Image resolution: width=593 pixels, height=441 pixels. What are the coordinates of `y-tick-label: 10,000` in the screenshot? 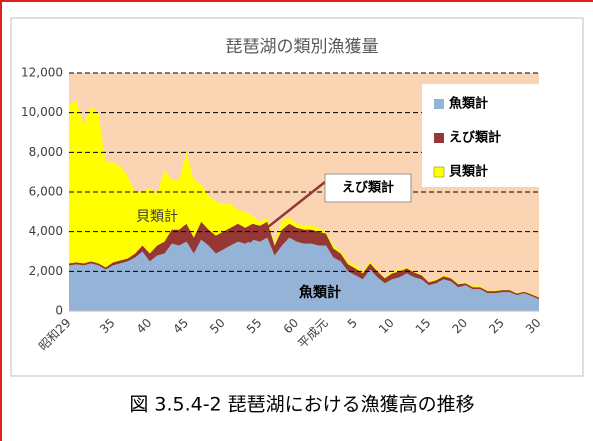 It's located at (42, 112).